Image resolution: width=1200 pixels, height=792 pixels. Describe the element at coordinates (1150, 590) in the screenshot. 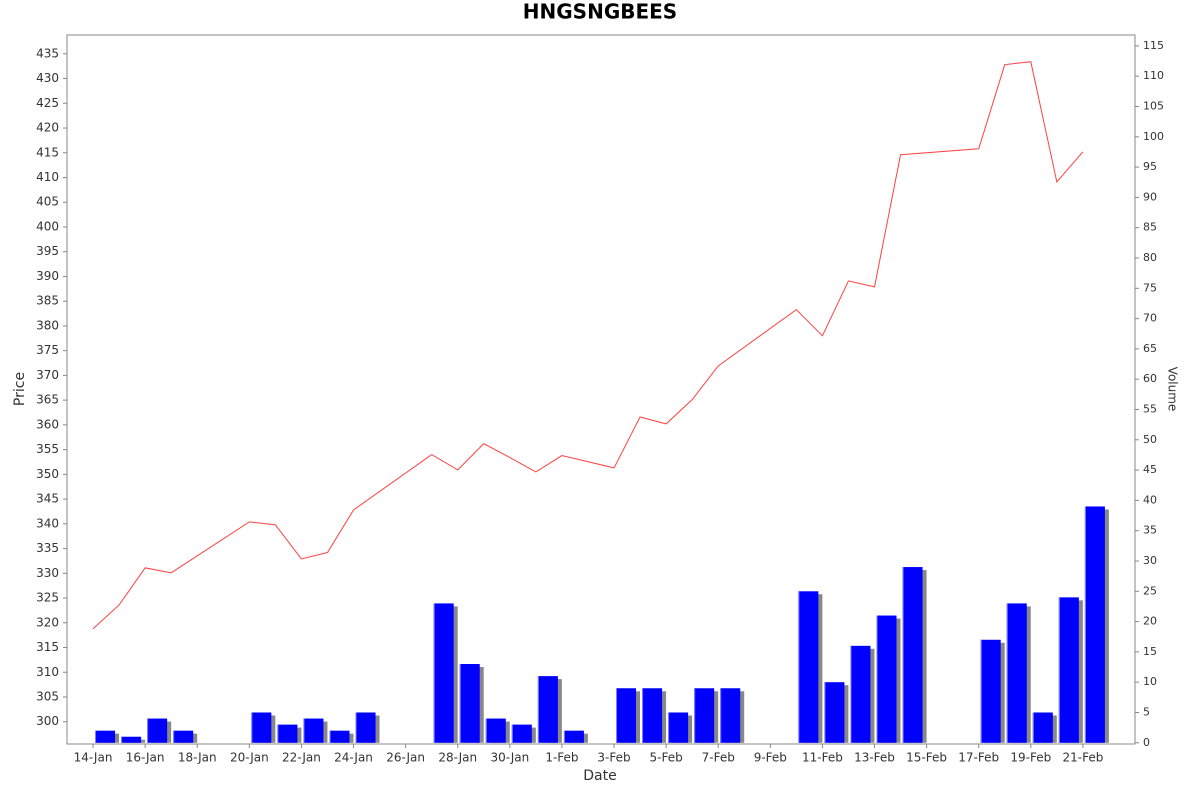

I see `y2-tick-label: 25` at that location.